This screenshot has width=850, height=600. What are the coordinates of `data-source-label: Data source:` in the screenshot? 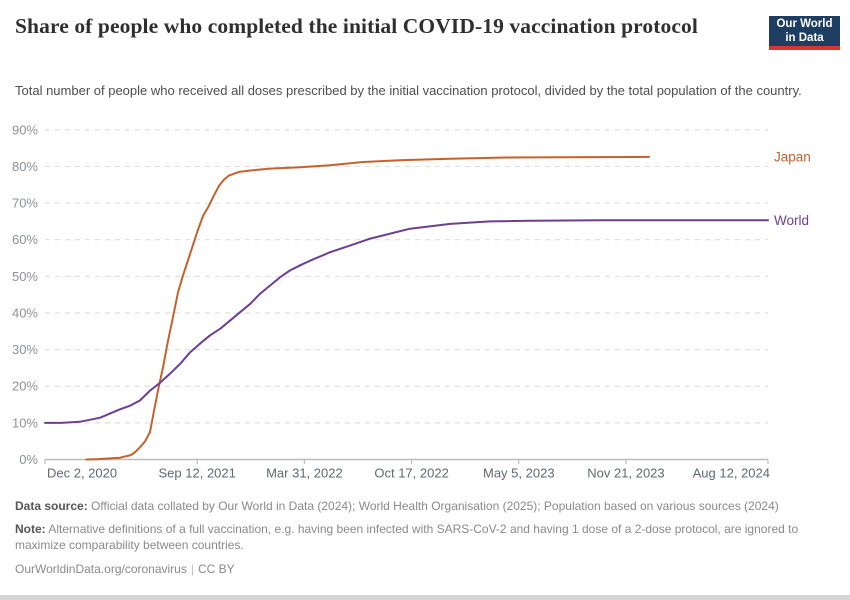 It's located at (51, 506).